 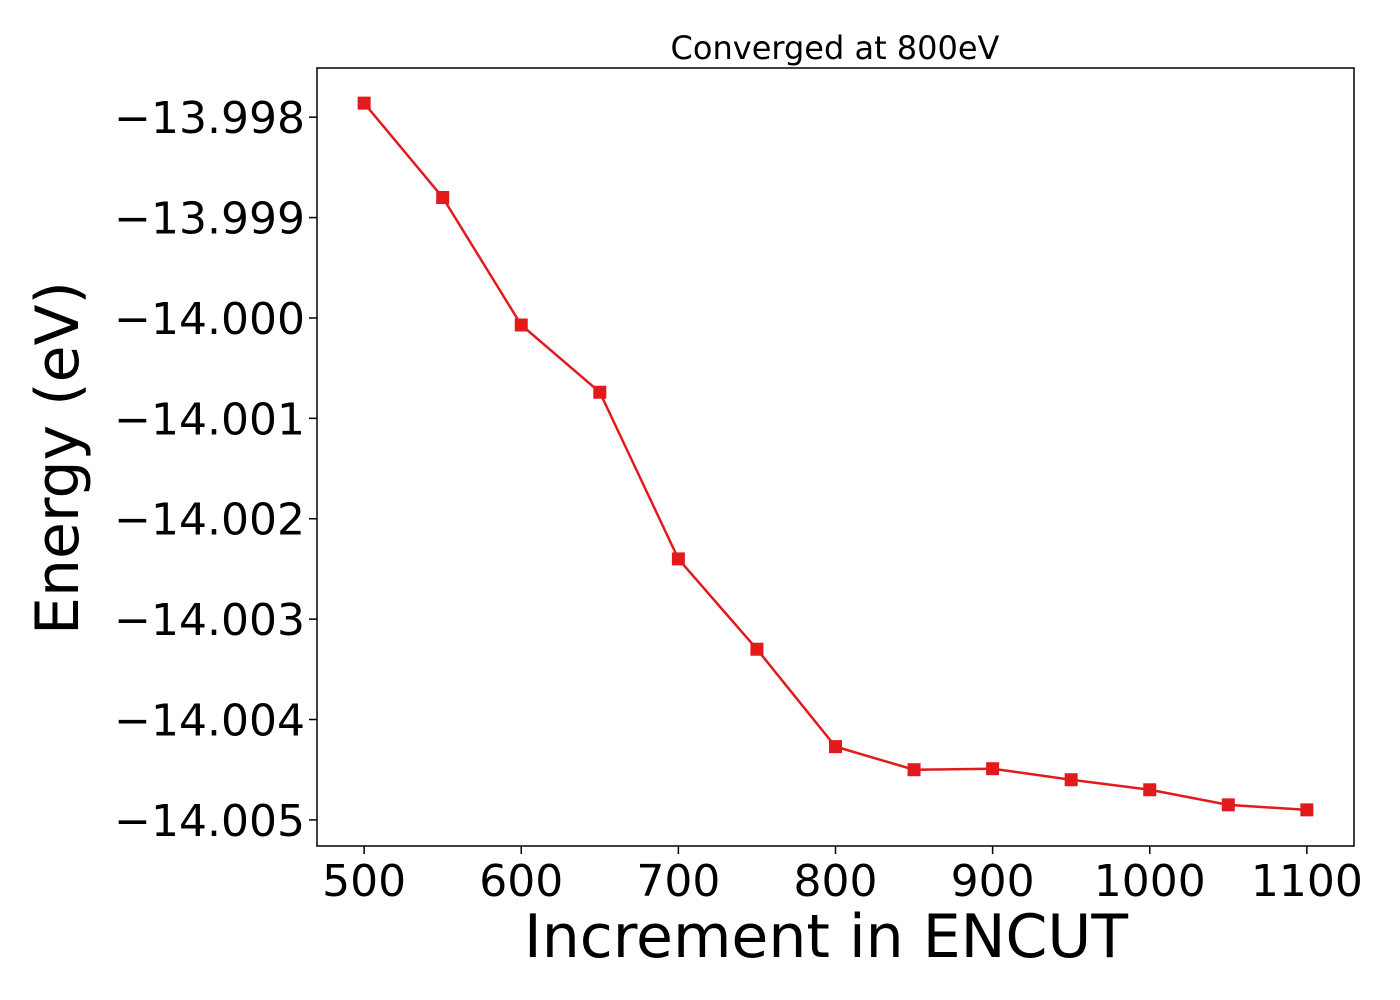 I want to click on y-axis-label: Energy (eV), so click(x=58, y=458).